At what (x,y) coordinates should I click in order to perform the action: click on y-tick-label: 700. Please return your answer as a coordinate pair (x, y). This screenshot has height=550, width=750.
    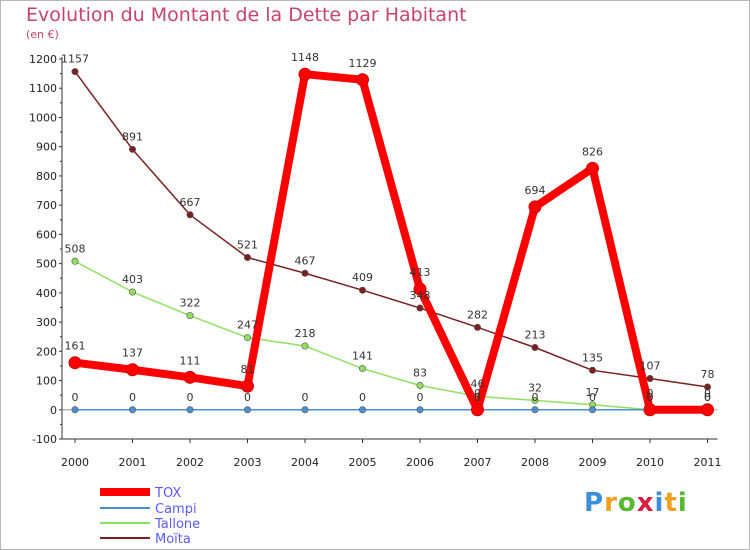
    Looking at the image, I should click on (46, 205).